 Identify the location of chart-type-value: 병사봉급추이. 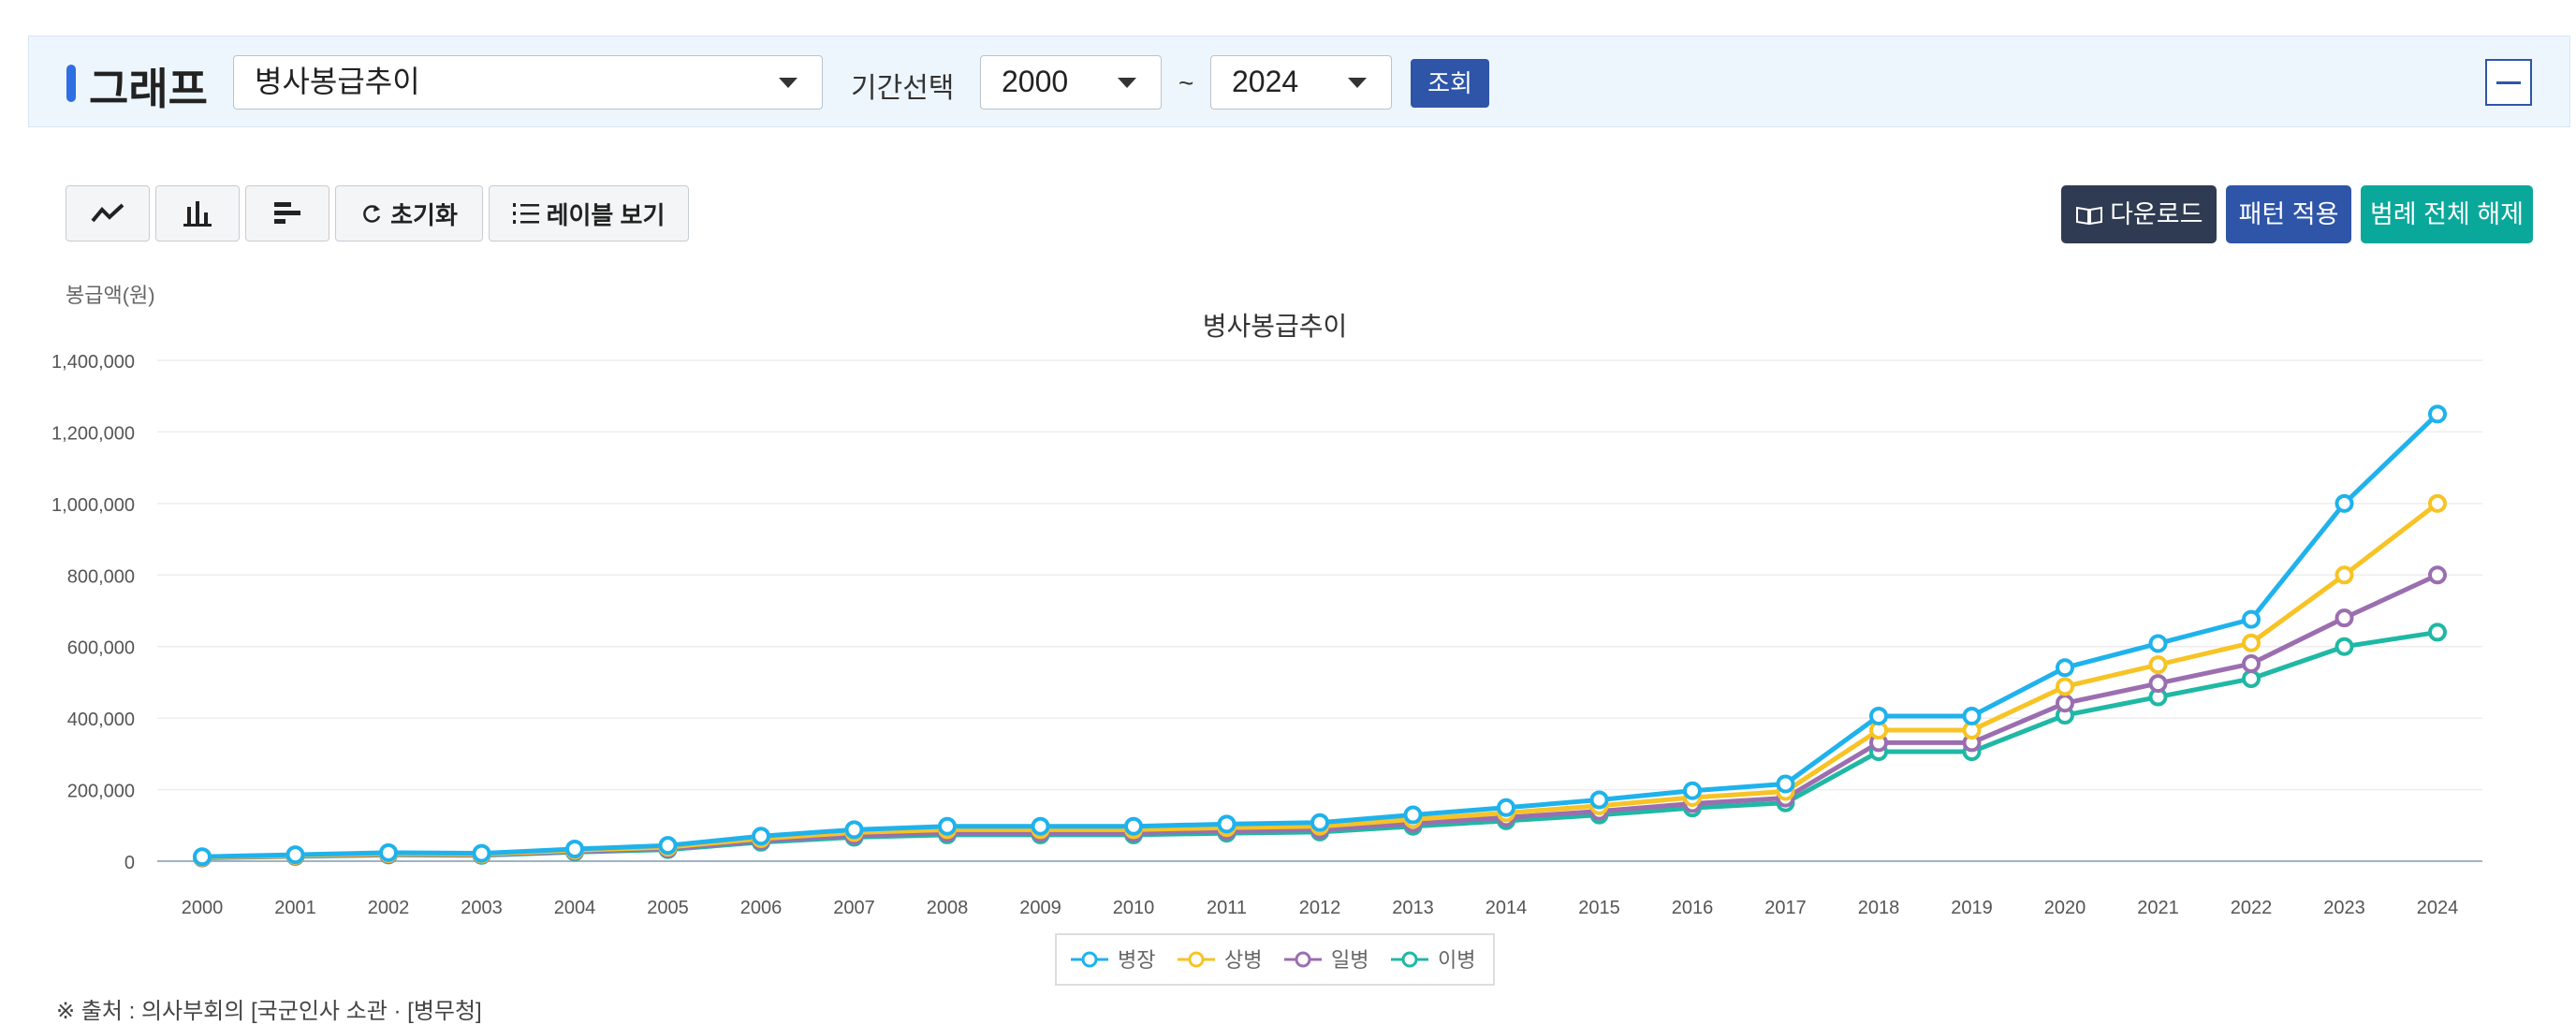
(337, 82).